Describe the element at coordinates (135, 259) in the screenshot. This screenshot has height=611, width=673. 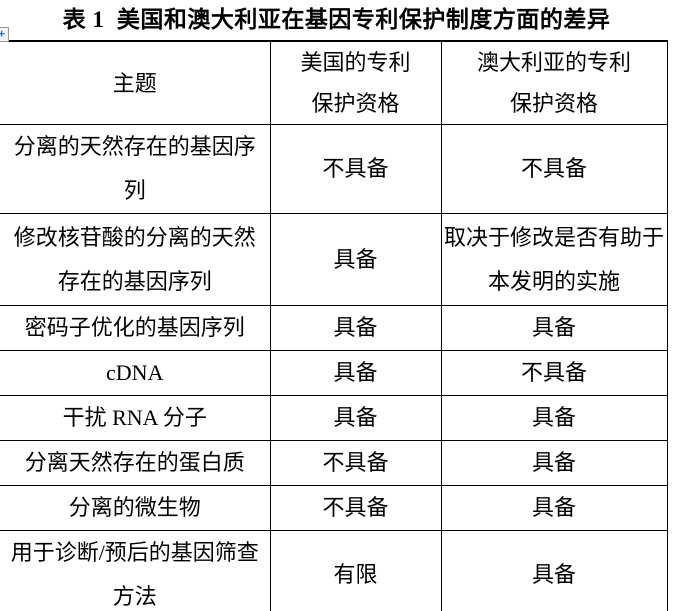
I see `cell-topic: 修改核苷酸的分离的天然 存在的基因序列` at that location.